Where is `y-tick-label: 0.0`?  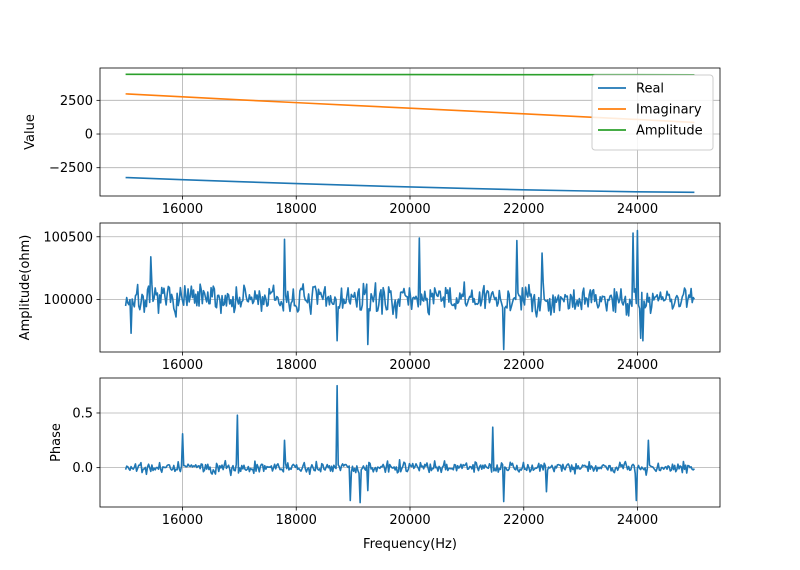 y-tick-label: 0.0 is located at coordinates (82, 468).